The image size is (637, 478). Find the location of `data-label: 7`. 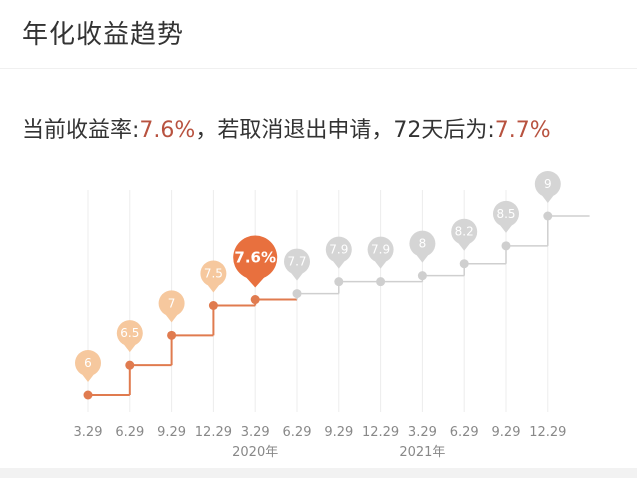

data-label: 7 is located at coordinates (172, 303).